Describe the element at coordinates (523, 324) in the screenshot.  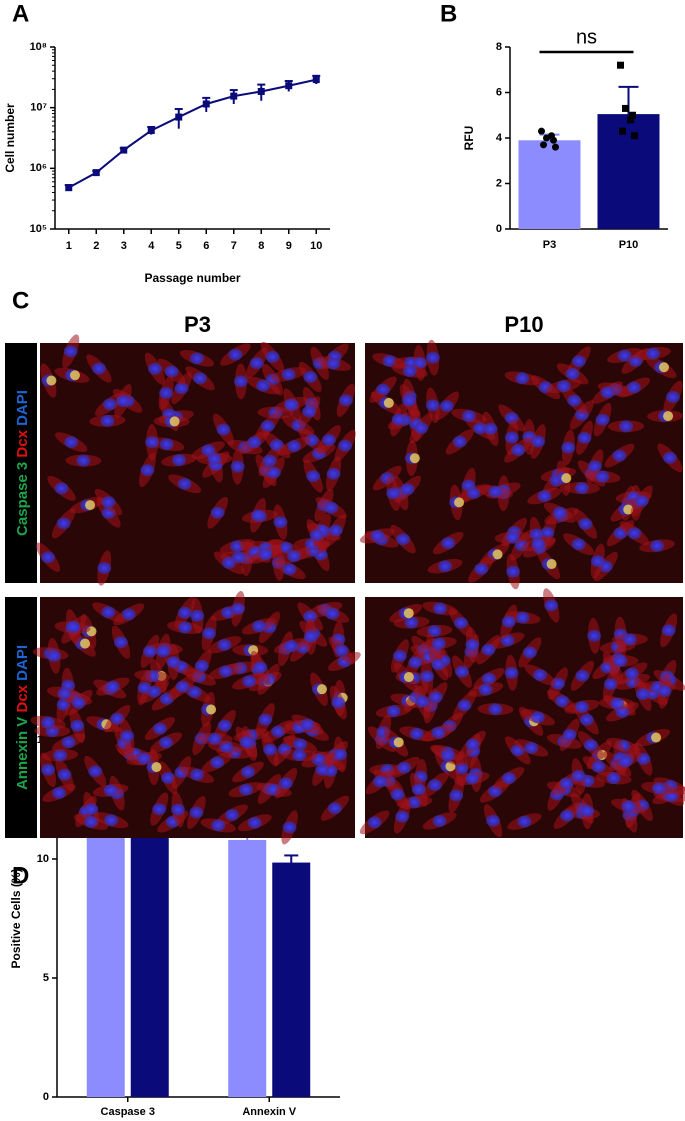
I see `column-label: P10` at that location.